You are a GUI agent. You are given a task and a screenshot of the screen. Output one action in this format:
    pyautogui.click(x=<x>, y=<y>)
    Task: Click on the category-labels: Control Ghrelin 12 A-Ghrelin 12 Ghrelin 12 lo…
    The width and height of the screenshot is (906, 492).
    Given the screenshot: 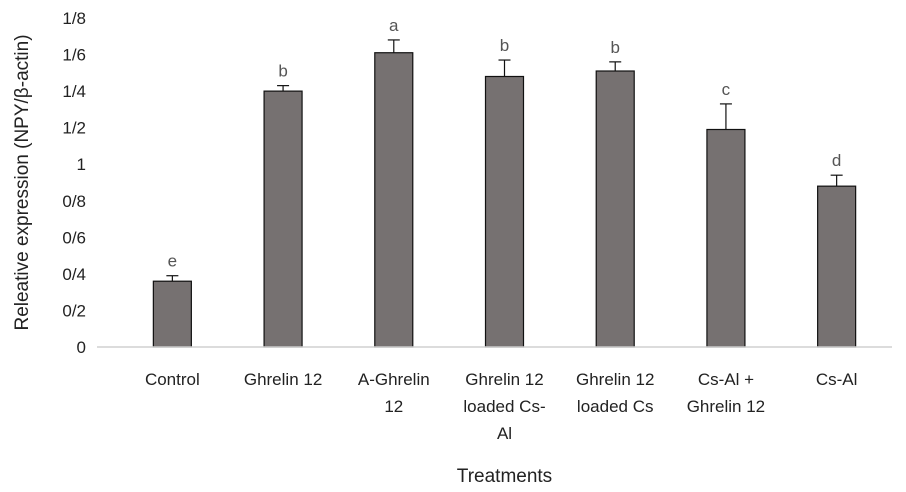 What is the action you would take?
    pyautogui.click(x=501, y=406)
    